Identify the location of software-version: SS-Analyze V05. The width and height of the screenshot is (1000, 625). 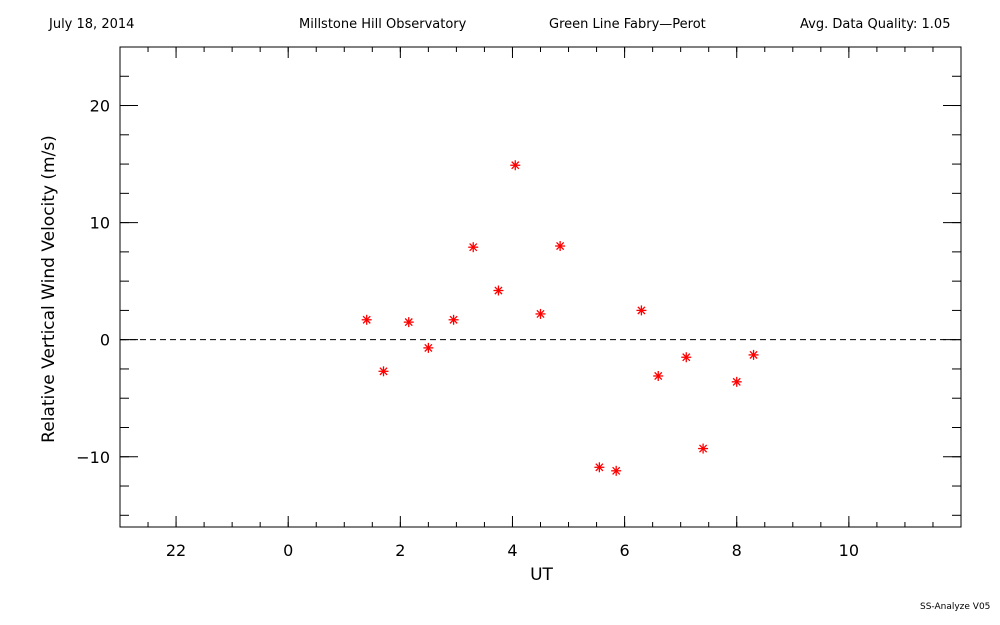
(955, 607).